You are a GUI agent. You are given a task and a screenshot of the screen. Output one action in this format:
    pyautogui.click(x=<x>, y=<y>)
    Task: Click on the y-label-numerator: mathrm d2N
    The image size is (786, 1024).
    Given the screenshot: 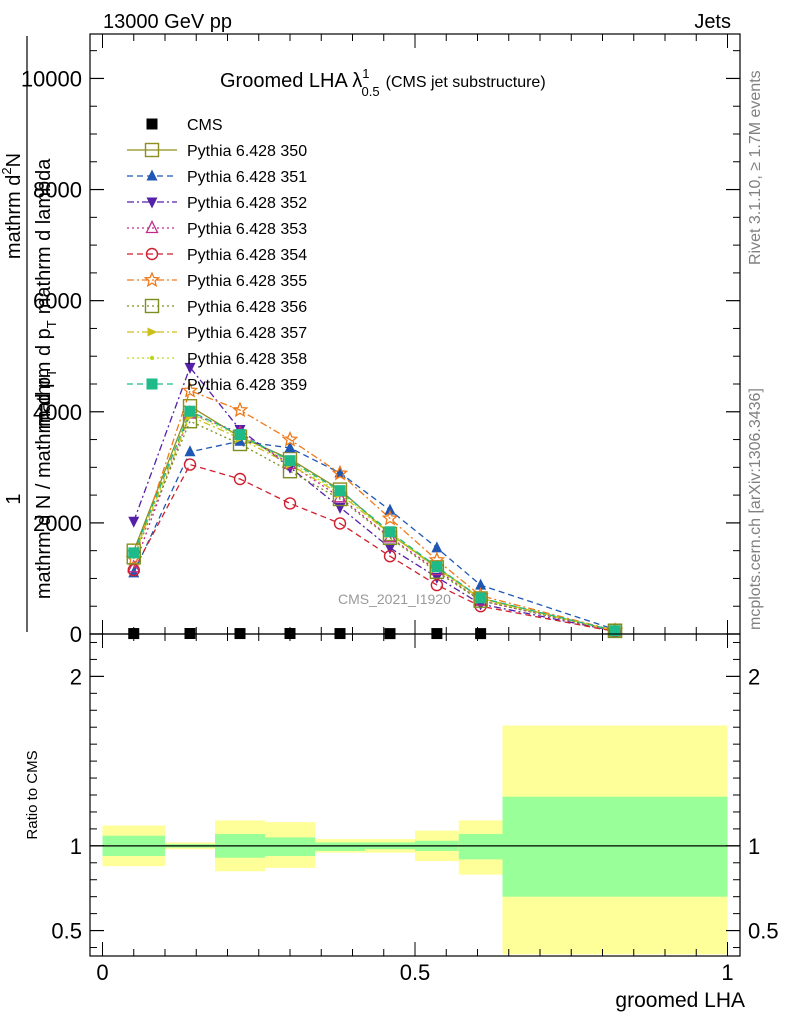 What is the action you would take?
    pyautogui.click(x=12, y=206)
    